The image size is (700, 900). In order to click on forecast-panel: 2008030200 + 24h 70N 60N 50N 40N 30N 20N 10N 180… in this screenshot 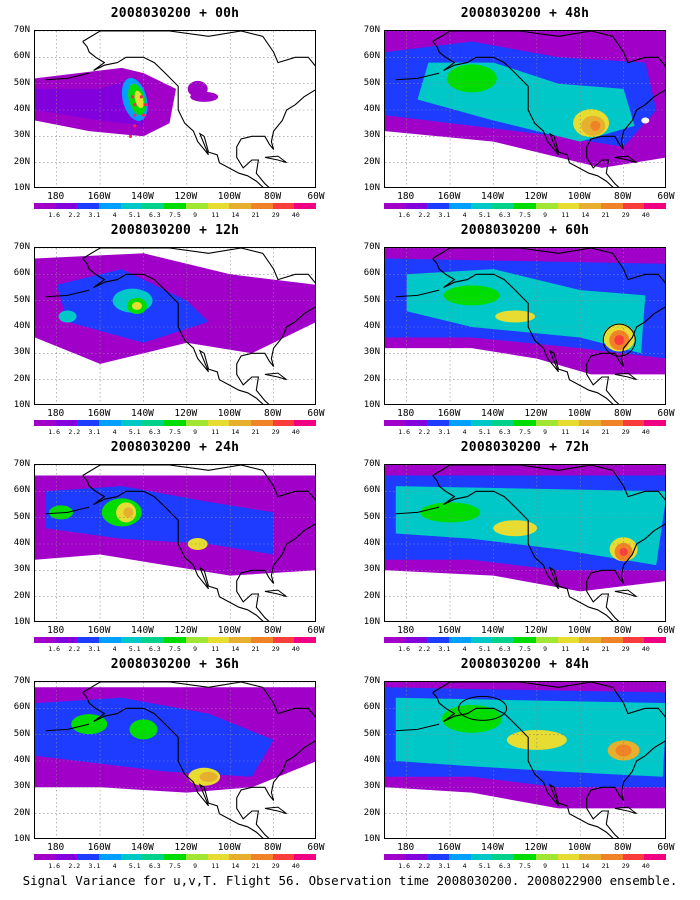, I will do `click(175, 543)`.